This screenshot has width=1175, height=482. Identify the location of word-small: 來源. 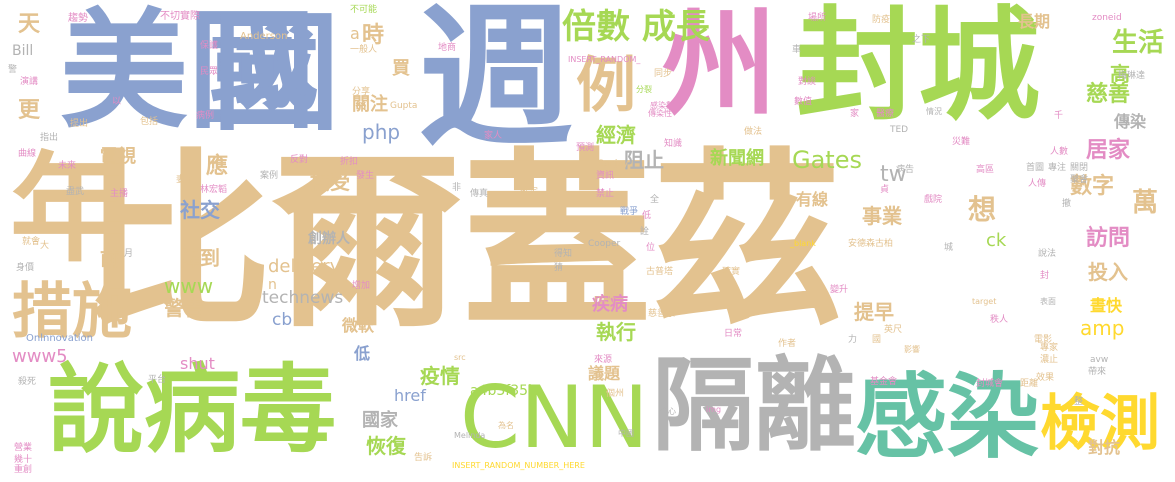
(603, 360).